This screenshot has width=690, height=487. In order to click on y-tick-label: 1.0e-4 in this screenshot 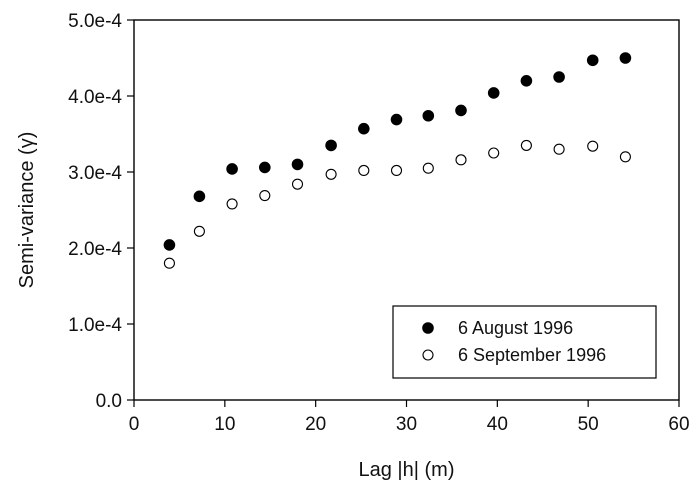, I will do `click(95, 325)`.